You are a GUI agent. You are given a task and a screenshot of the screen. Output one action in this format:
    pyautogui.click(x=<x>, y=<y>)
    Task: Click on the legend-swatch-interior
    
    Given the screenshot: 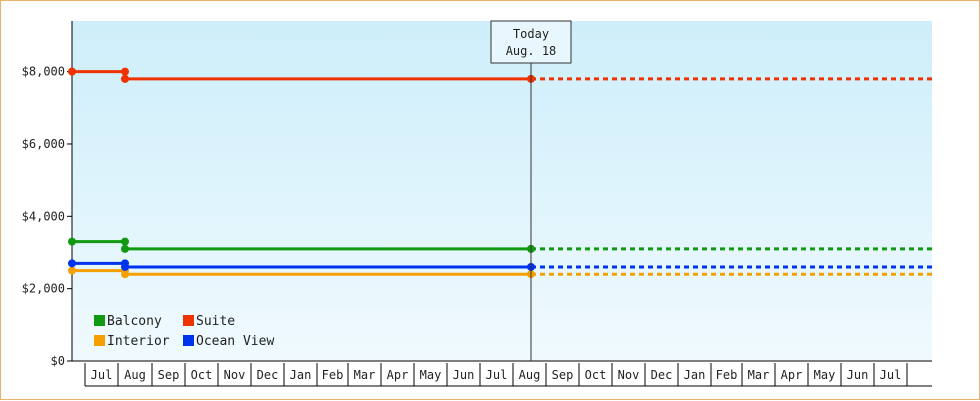 What is the action you would take?
    pyautogui.click(x=99, y=340)
    